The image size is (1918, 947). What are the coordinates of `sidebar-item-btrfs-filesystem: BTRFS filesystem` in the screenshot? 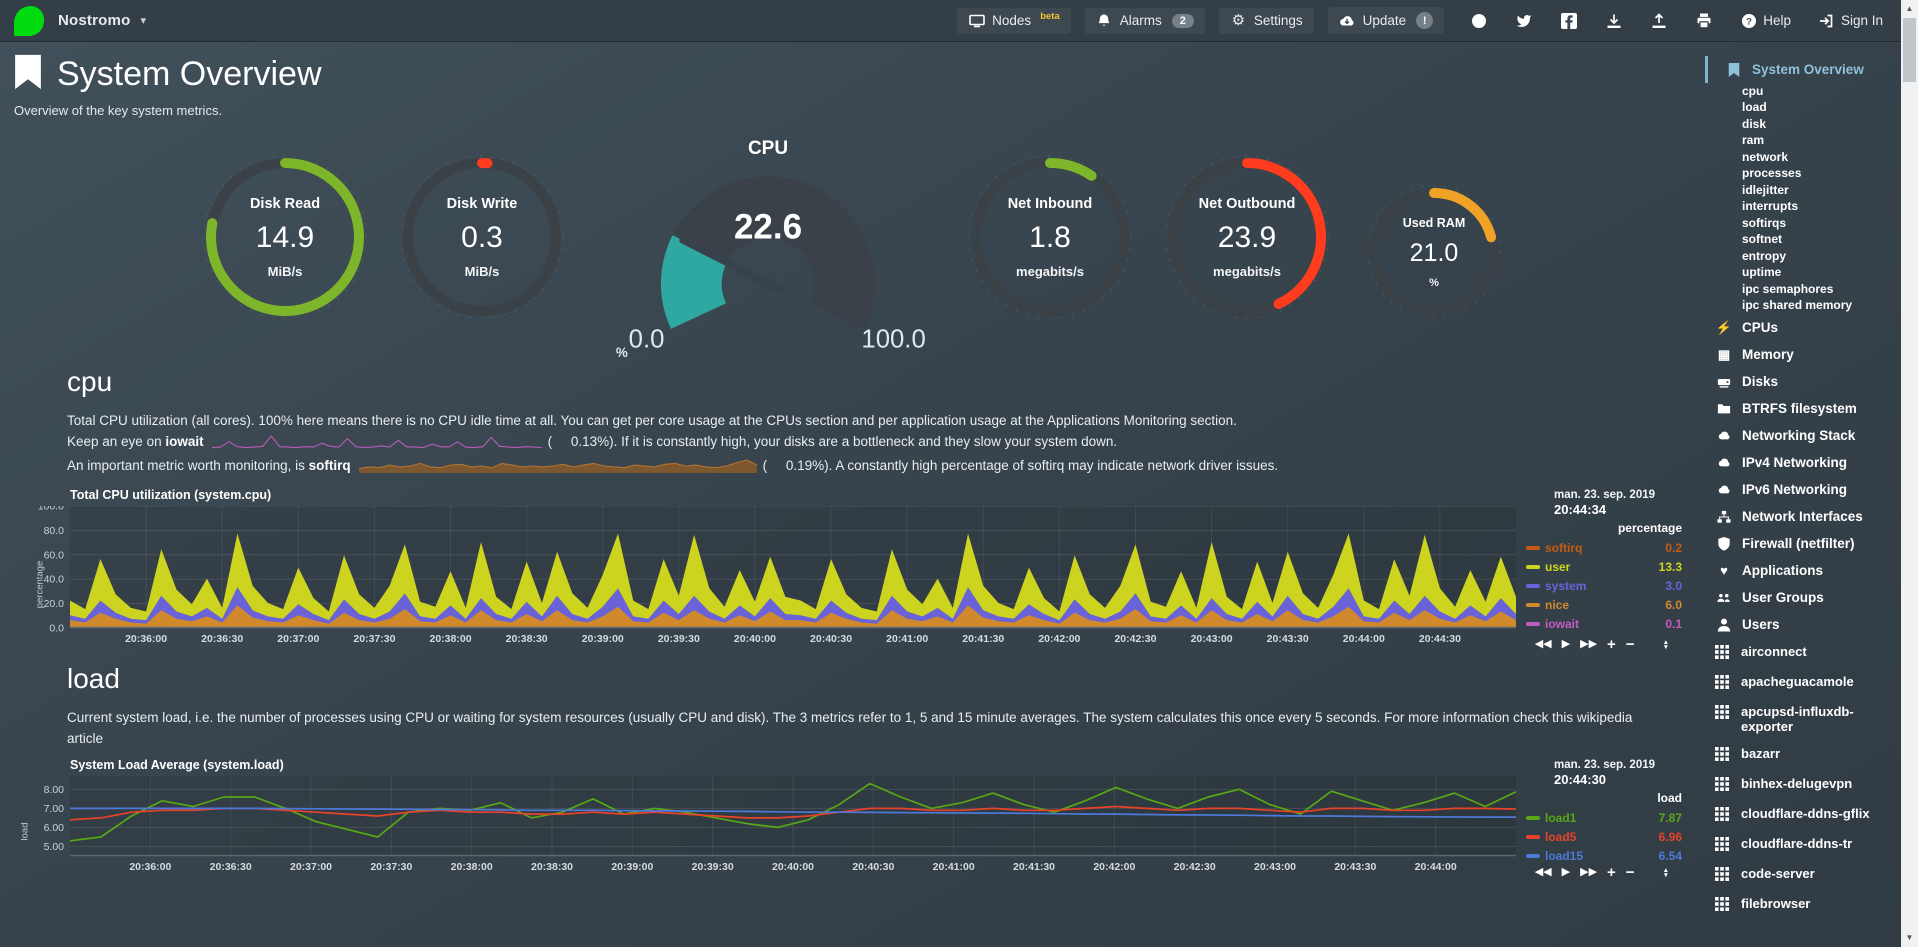 It's located at (1805, 408).